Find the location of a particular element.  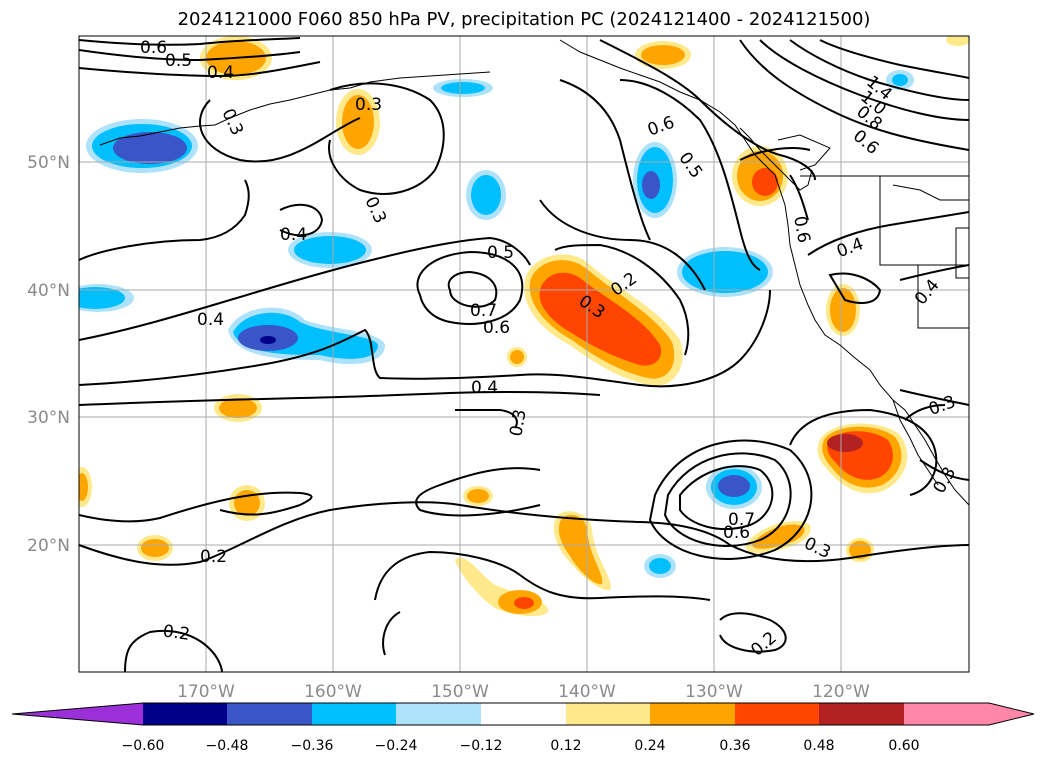

colorbar-tick-label: 0.24 is located at coordinates (649, 746).